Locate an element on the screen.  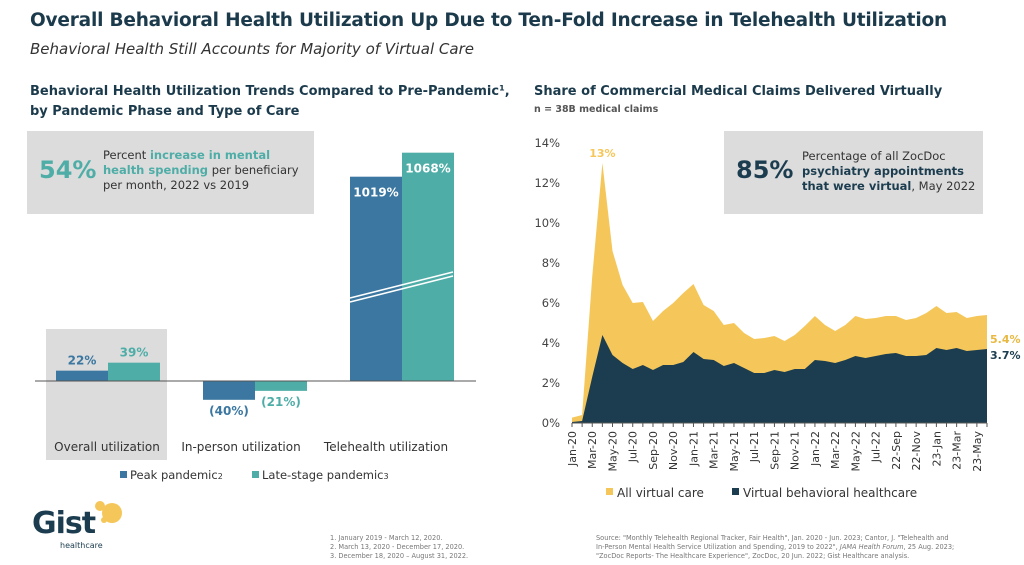
x-tick-label: Nov-20 is located at coordinates (673, 450).